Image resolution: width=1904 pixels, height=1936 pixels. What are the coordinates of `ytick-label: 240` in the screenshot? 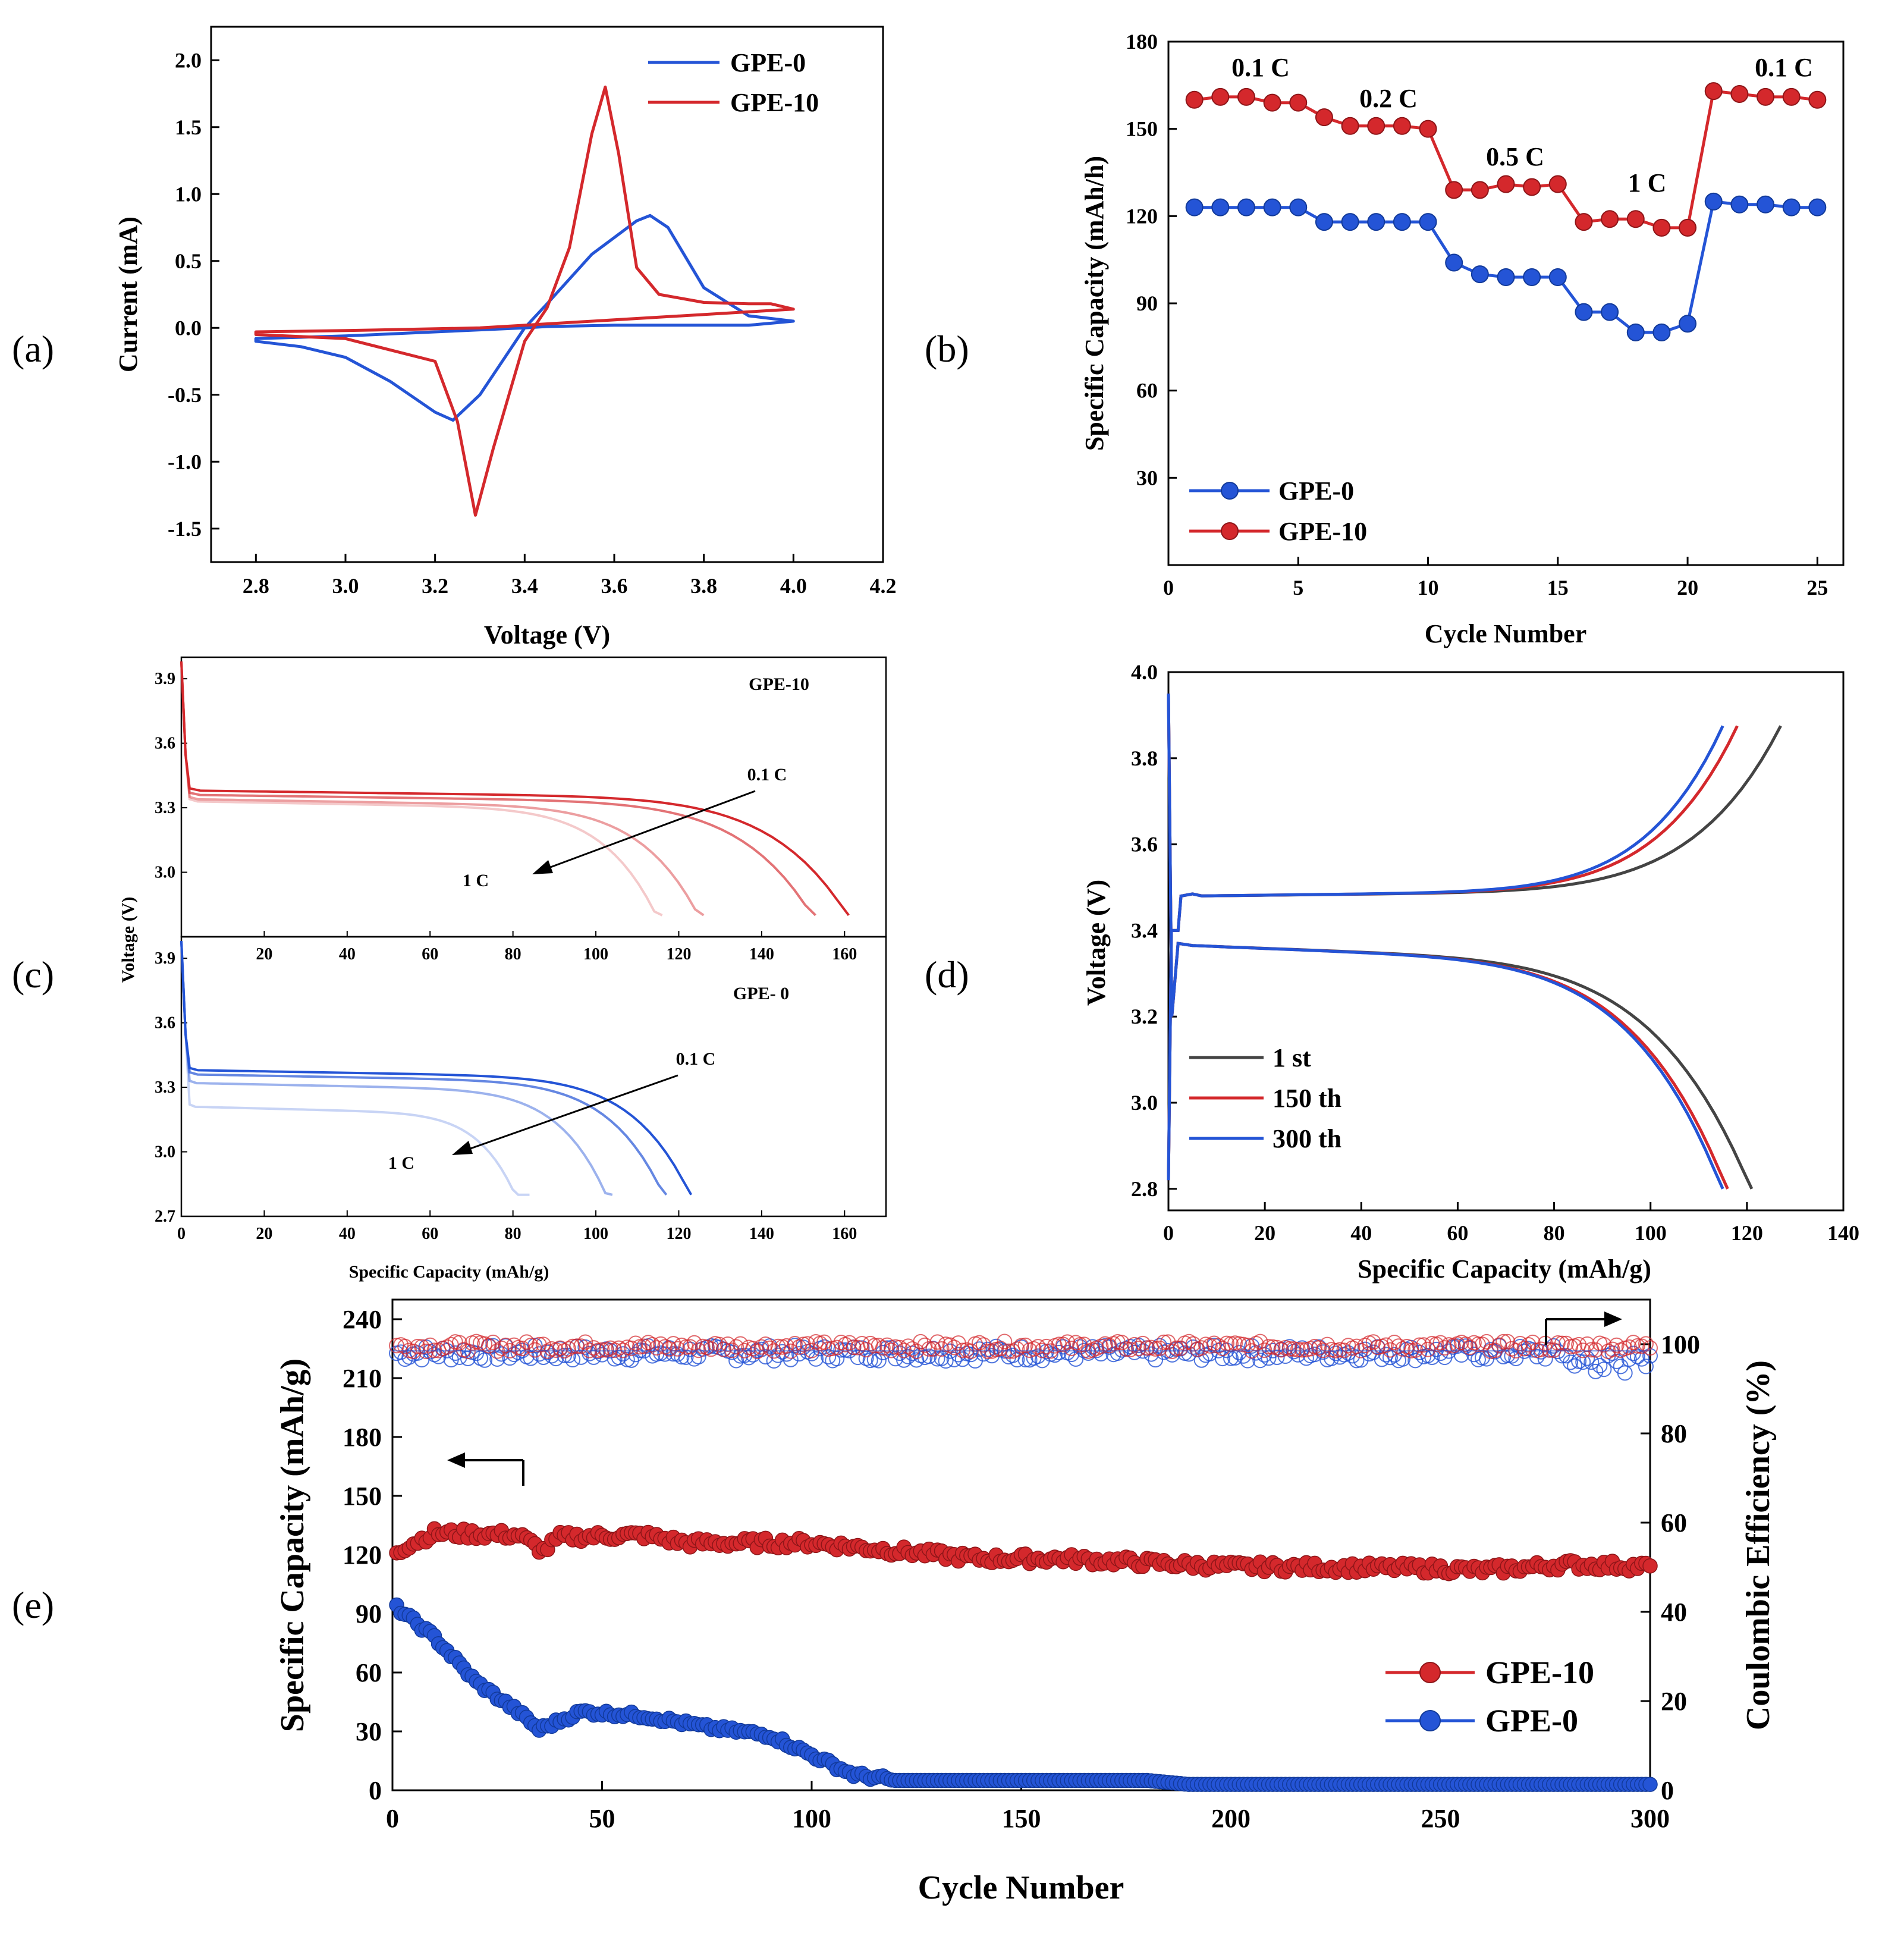 It's located at (362, 1319).